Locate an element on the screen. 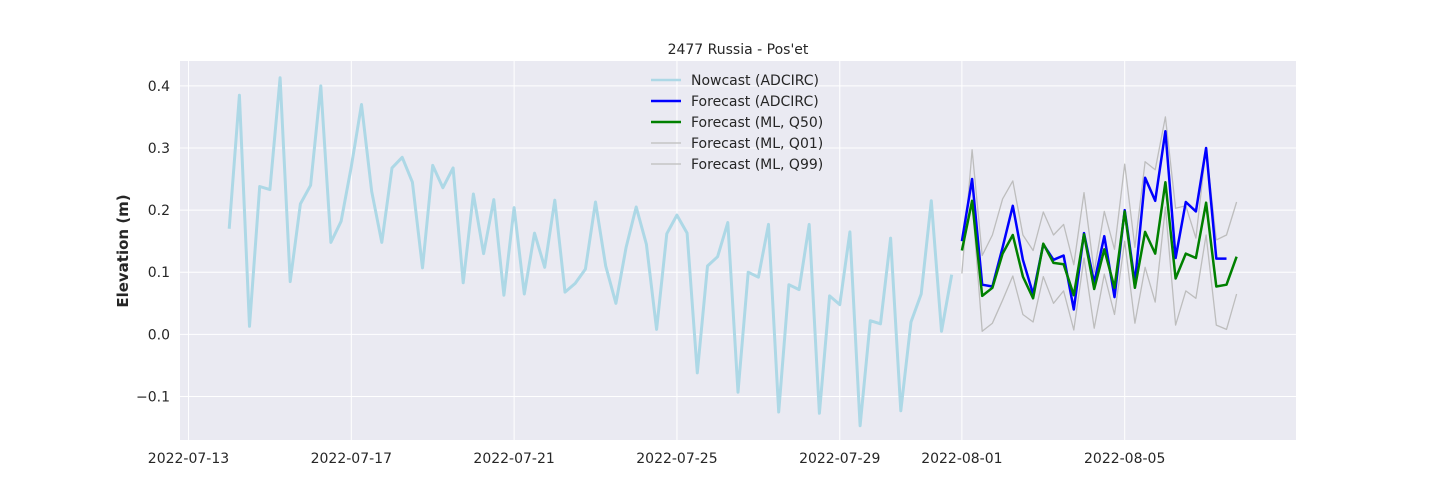 The width and height of the screenshot is (1440, 504). x-tick-label: 2022-07-13 is located at coordinates (188, 459).